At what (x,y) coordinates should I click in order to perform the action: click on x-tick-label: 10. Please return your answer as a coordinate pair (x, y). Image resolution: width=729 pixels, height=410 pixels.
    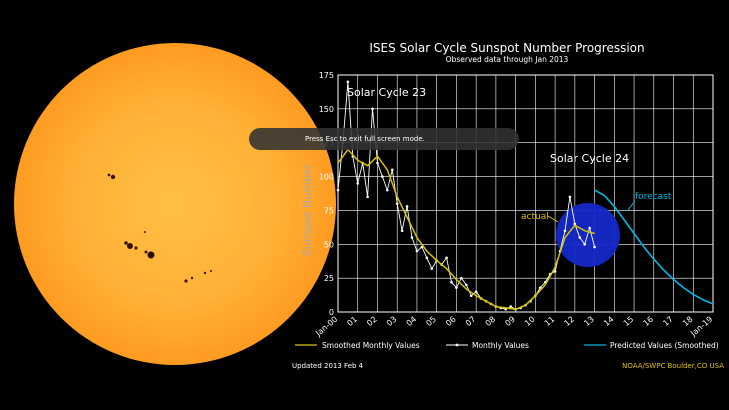
    Looking at the image, I should click on (530, 321).